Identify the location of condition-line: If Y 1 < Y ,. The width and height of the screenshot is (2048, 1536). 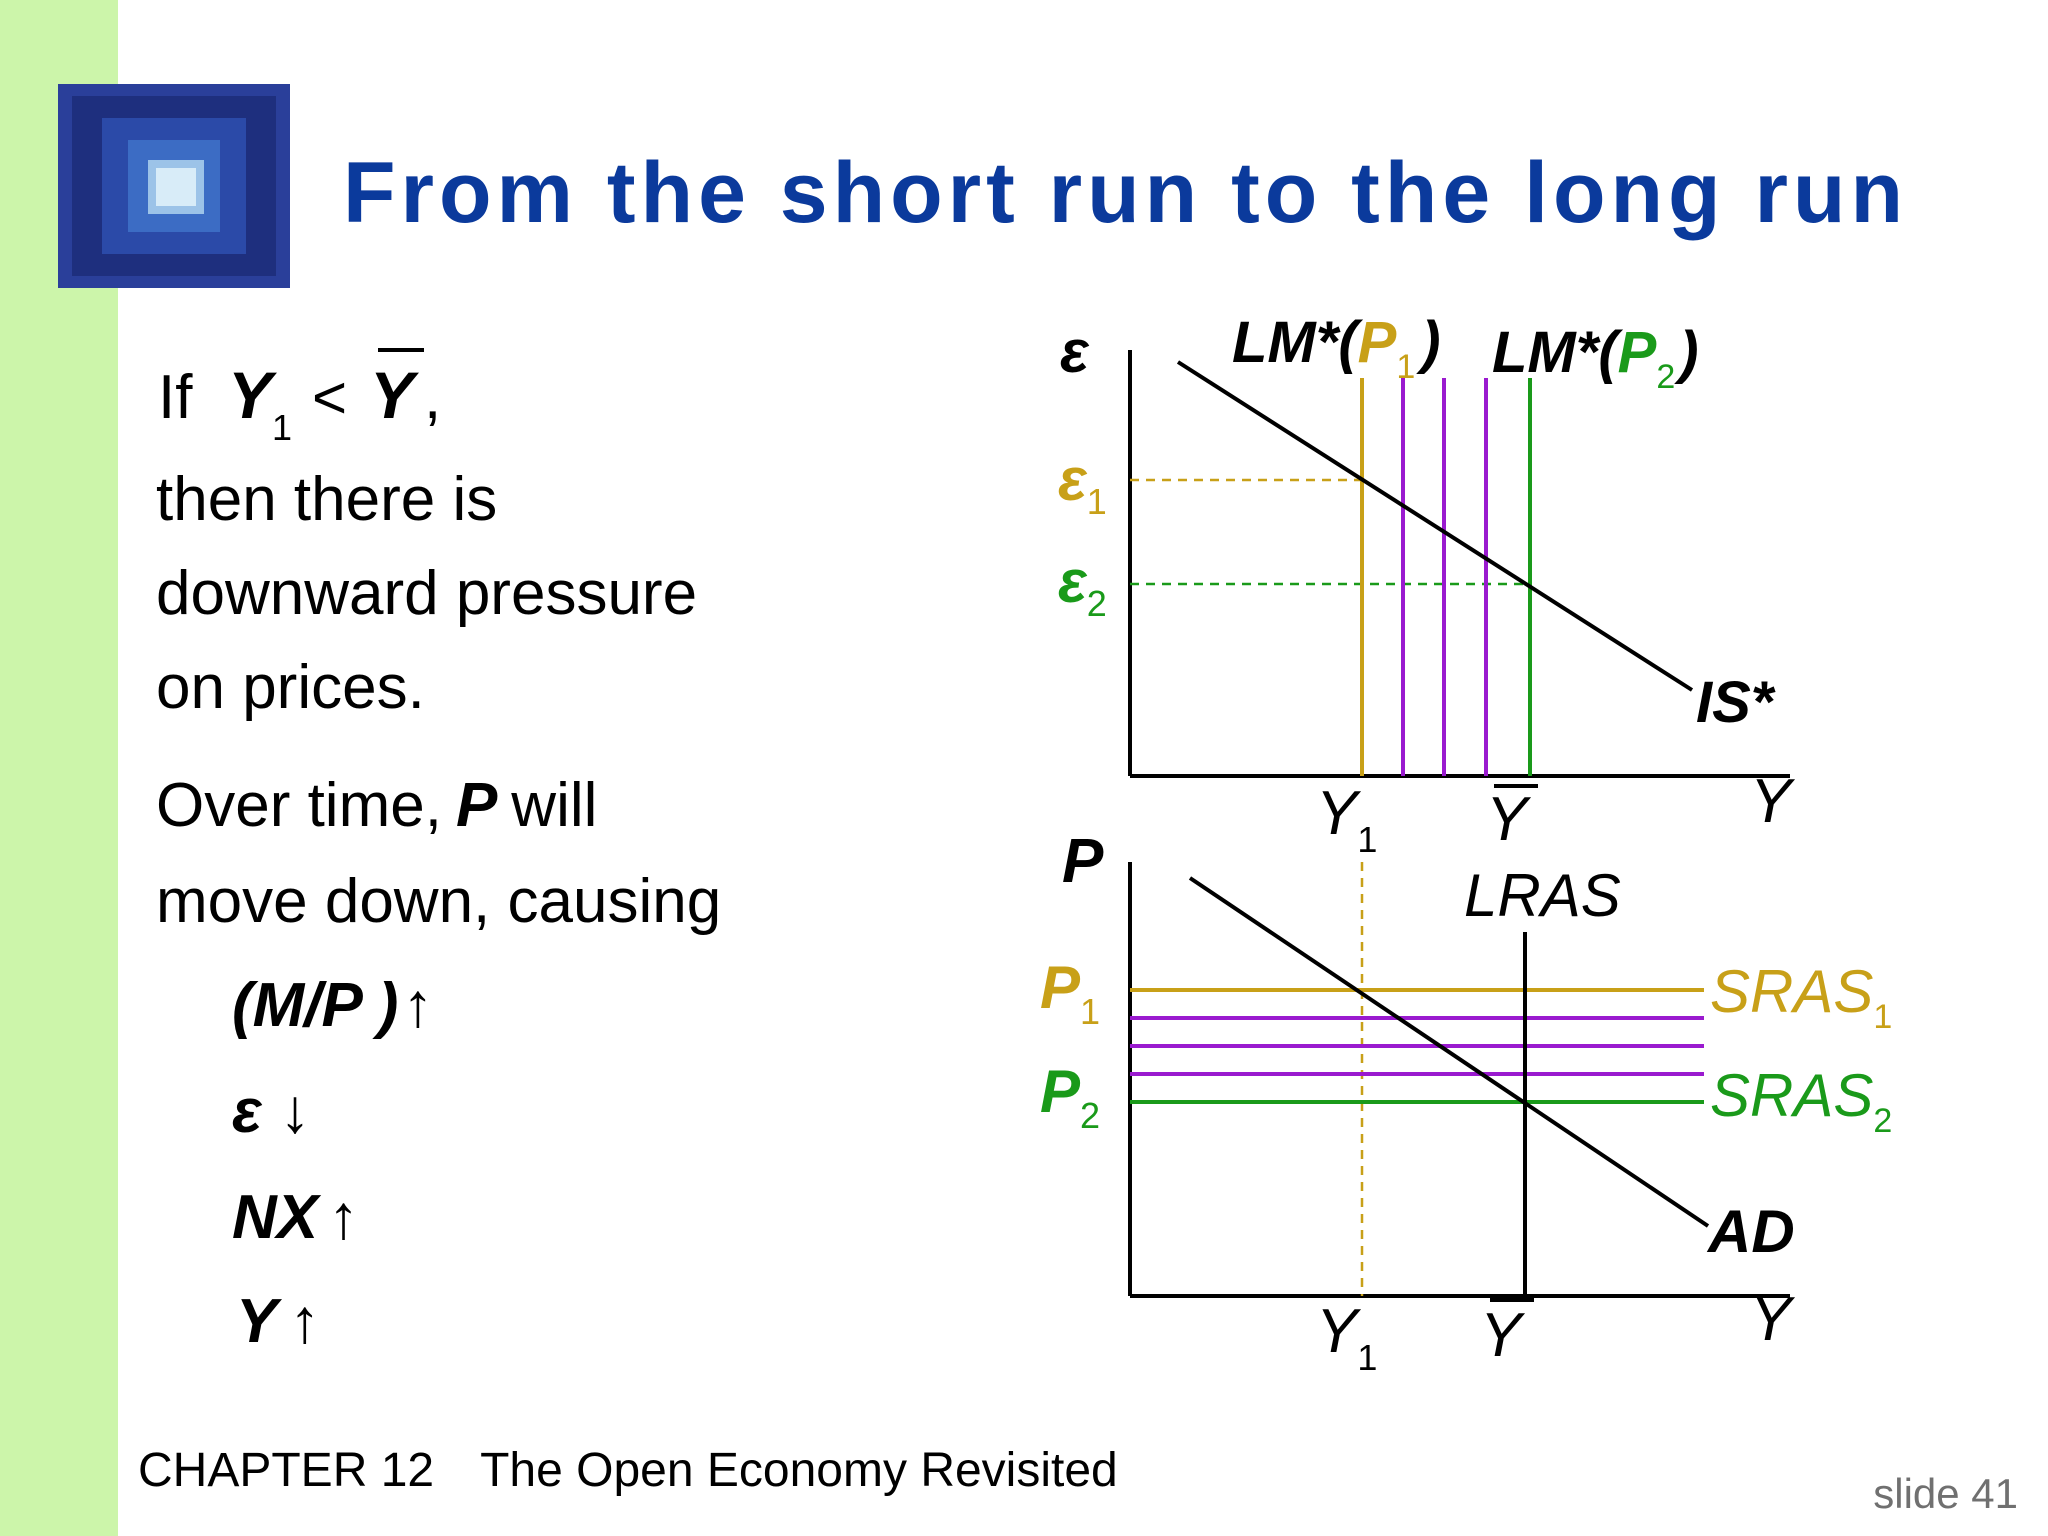
(299, 398).